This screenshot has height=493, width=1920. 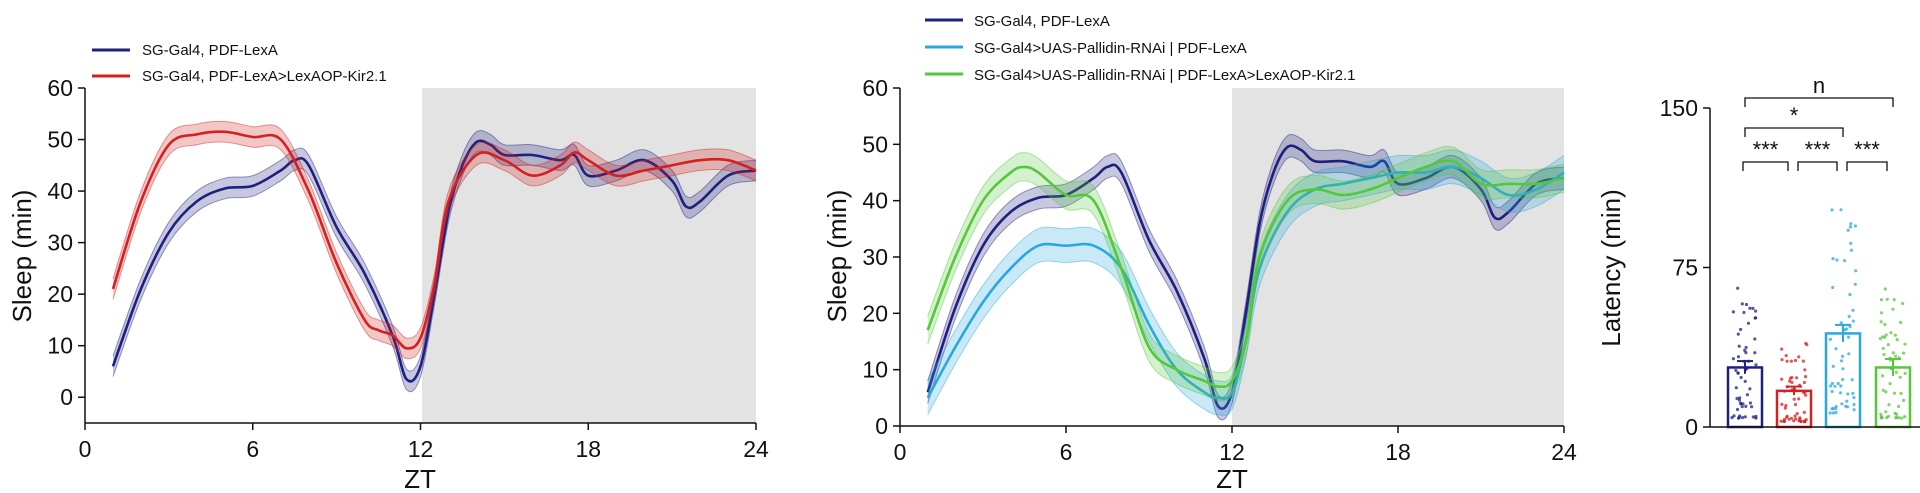 What do you see at coordinates (875, 144) in the screenshot?
I see `middle-y-tick-label: 50` at bounding box center [875, 144].